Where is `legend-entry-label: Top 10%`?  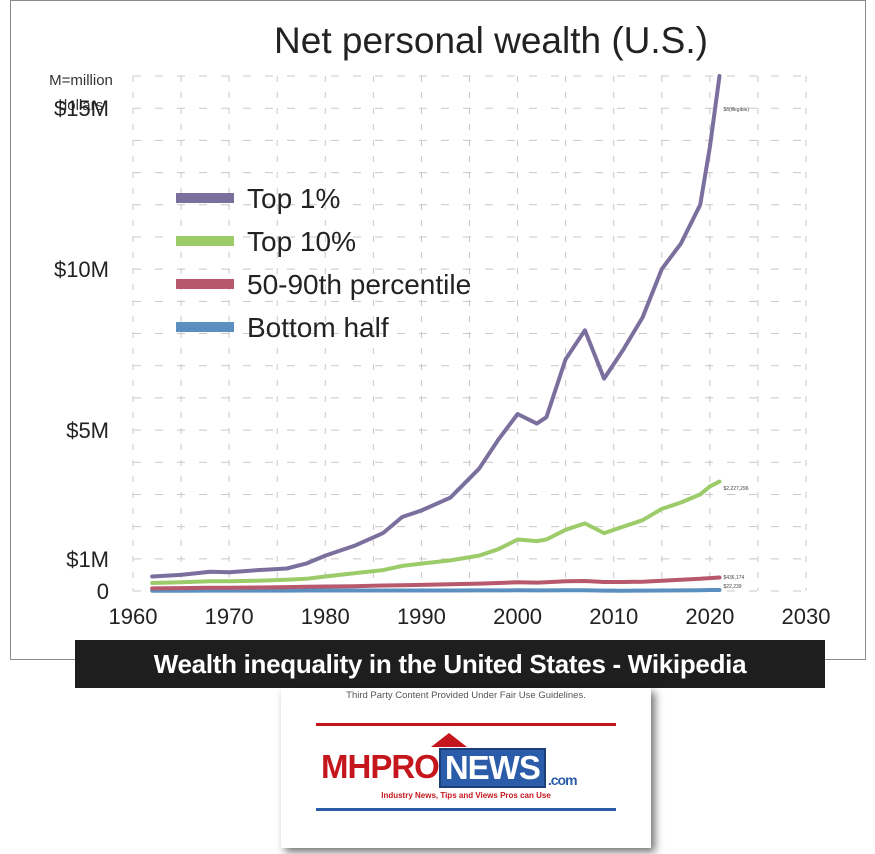 legend-entry-label: Top 10% is located at coordinates (301, 241).